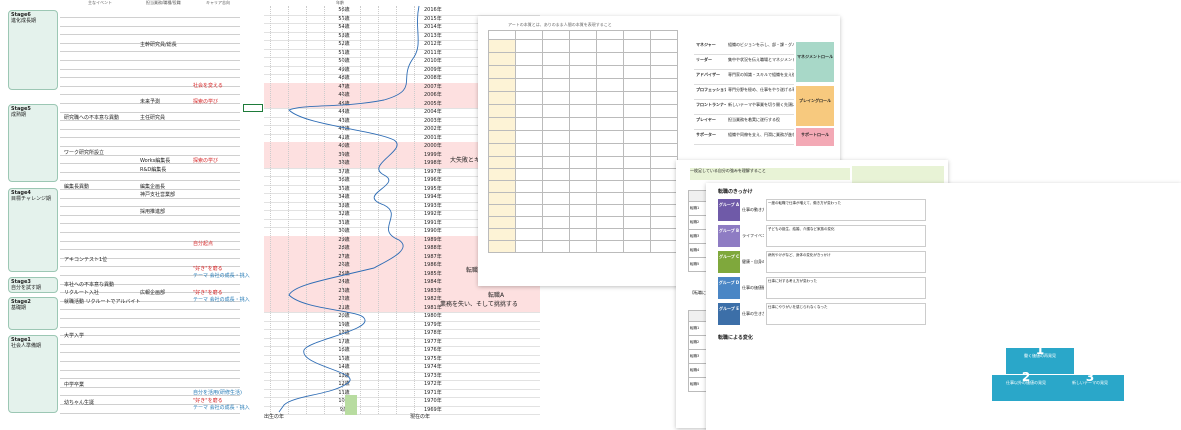 Image resolution: width=1181 pixels, height=430 pixels. I want to click on year-cell: 1974年, so click(433, 367).